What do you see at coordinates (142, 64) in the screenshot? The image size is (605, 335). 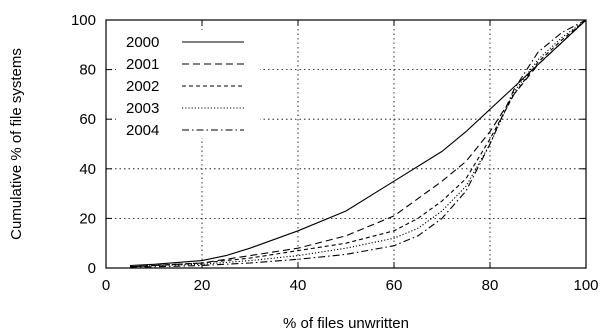 I see `legend-label: 2001` at bounding box center [142, 64].